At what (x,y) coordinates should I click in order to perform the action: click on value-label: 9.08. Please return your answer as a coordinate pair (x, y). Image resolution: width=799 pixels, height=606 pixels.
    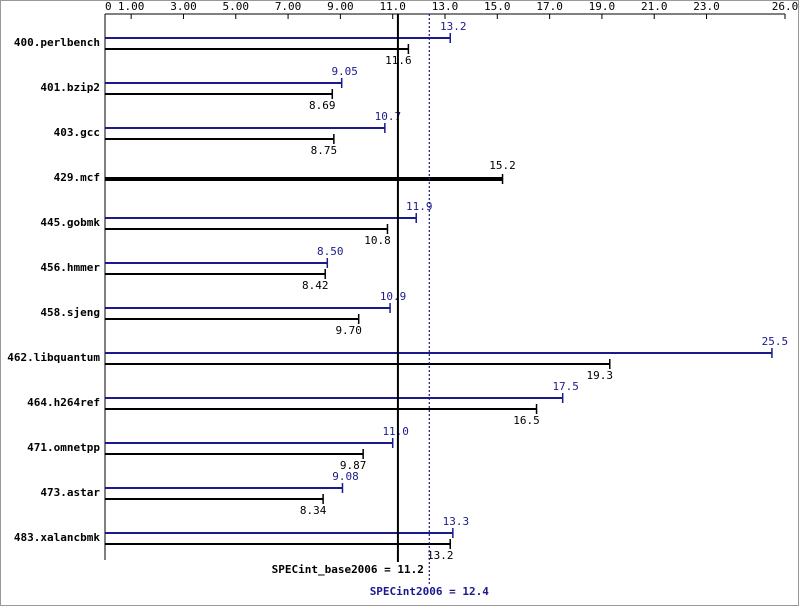
    Looking at the image, I should click on (345, 476).